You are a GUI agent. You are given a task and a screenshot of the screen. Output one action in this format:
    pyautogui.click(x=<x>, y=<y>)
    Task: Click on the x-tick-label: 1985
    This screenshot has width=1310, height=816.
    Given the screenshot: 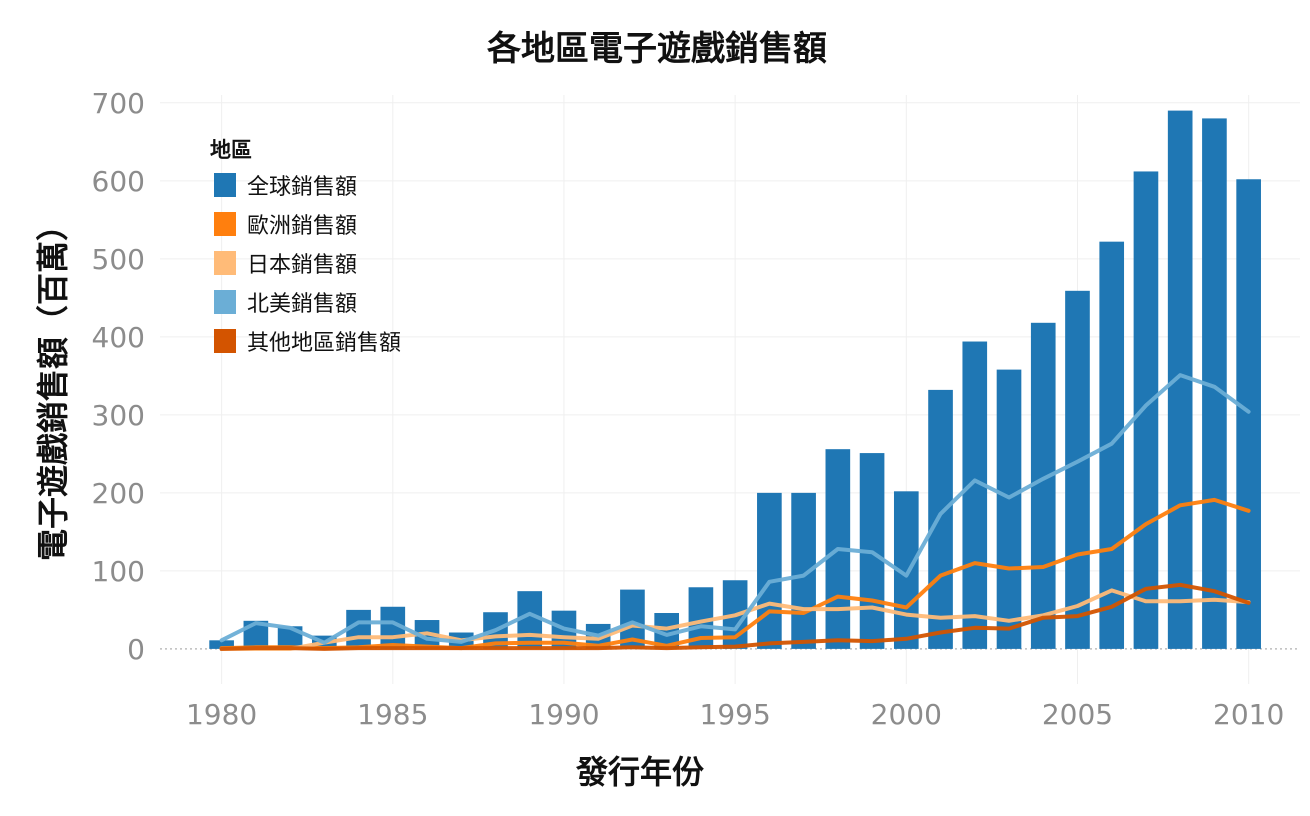 What is the action you would take?
    pyautogui.click(x=392, y=714)
    